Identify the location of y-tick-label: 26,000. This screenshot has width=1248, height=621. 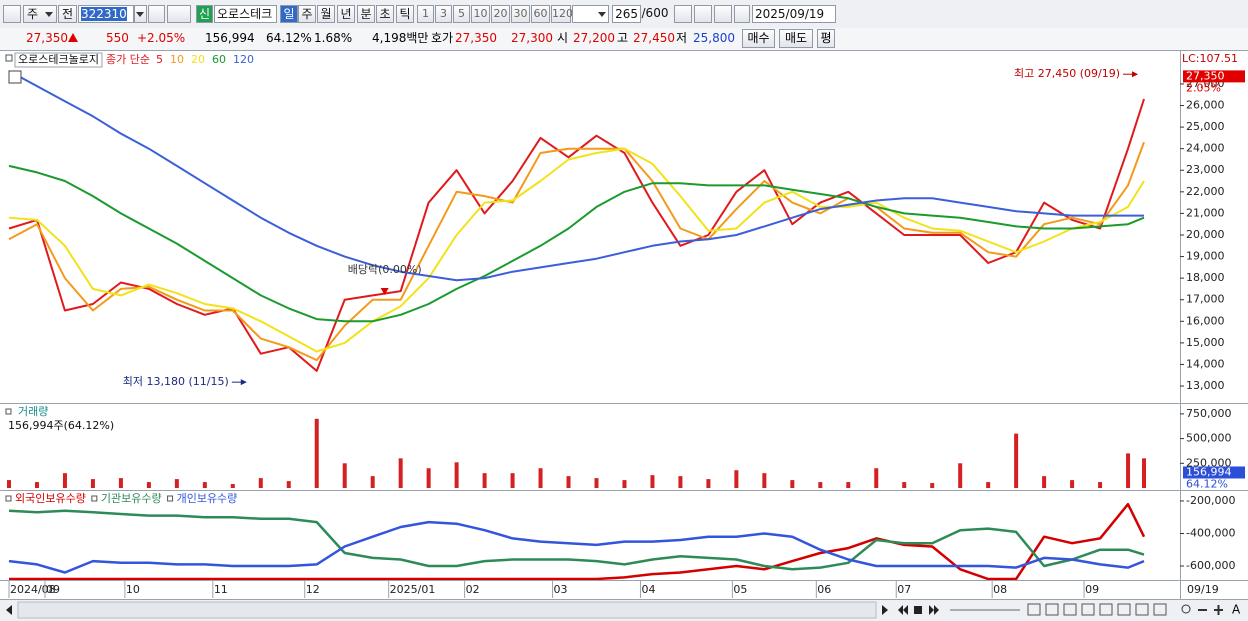
(1205, 105).